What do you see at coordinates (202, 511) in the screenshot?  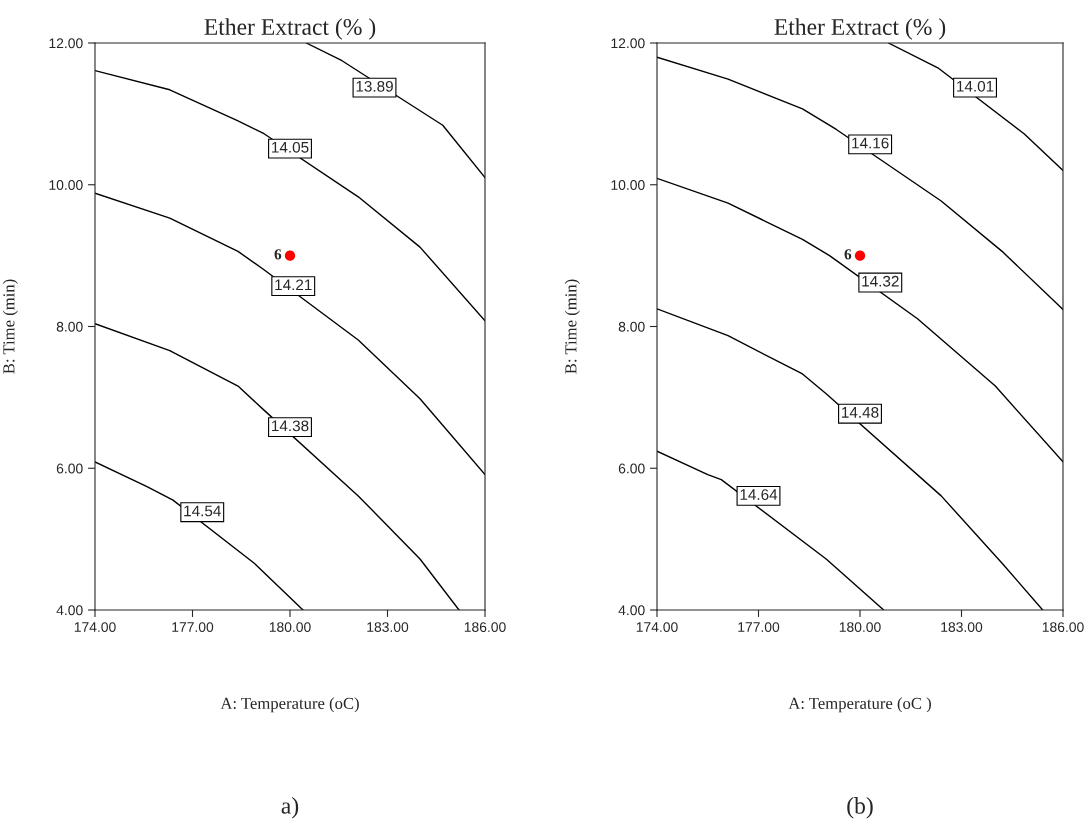 I see `annotation: 14.54` at bounding box center [202, 511].